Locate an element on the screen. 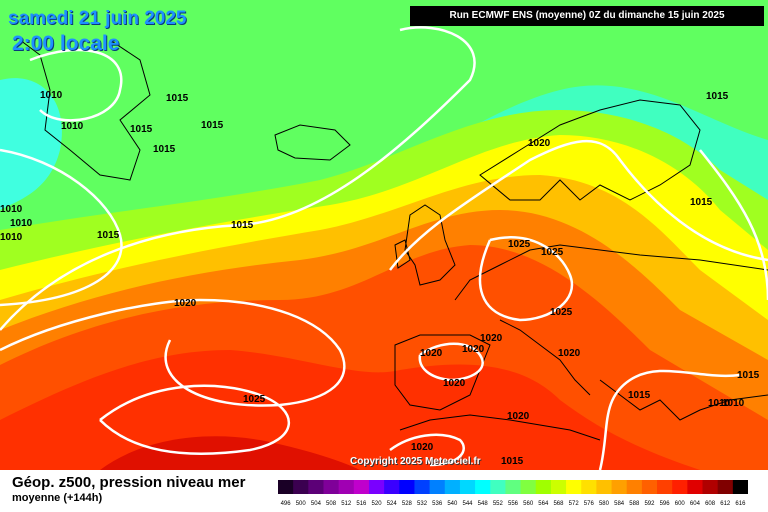  legend-value: 532 is located at coordinates (422, 504).